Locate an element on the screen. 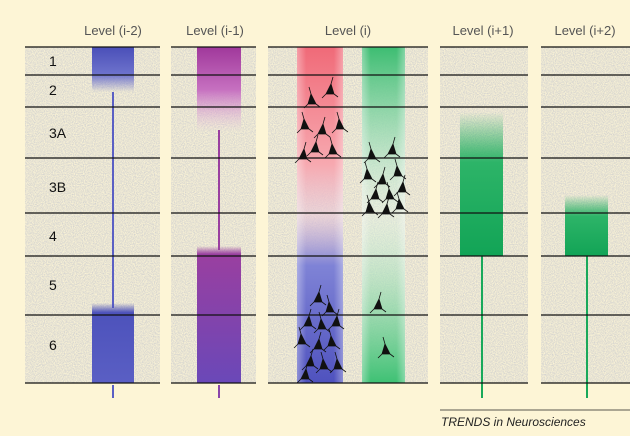  layer-labels: 1 2 3A 3B 4 5 6 is located at coordinates (58, 203).